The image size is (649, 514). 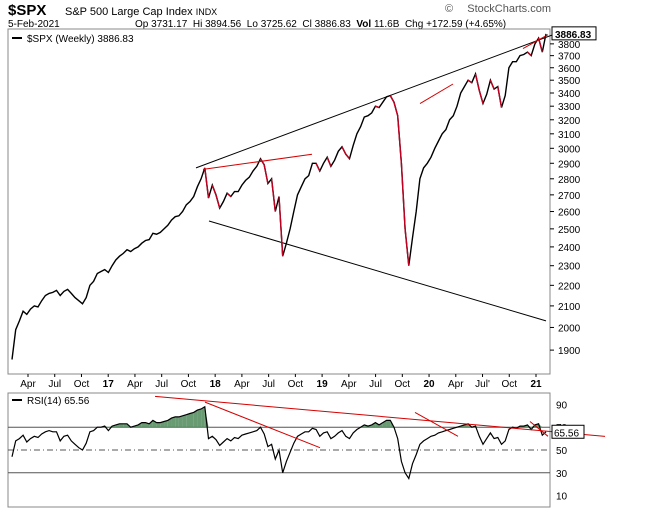 What do you see at coordinates (262, 425) in the screenshot?
I see `rsi-red-trendline-2018` at bounding box center [262, 425].